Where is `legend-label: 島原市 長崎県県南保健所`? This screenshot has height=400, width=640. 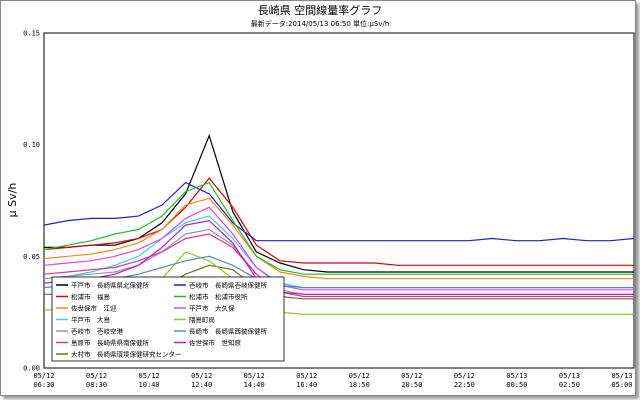
legend-label: 島原市 長崎県県南保健所 is located at coordinates (110, 342).